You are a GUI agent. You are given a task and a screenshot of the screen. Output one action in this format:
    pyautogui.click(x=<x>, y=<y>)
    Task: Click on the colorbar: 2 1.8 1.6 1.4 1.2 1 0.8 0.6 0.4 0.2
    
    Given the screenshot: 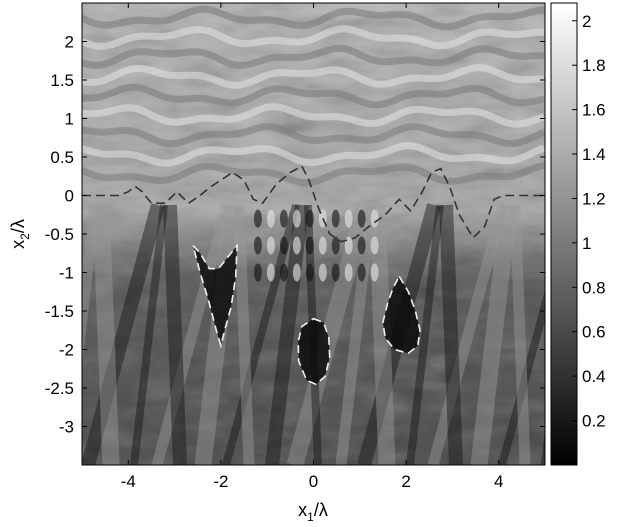 What is the action you would take?
    pyautogui.click(x=578, y=234)
    